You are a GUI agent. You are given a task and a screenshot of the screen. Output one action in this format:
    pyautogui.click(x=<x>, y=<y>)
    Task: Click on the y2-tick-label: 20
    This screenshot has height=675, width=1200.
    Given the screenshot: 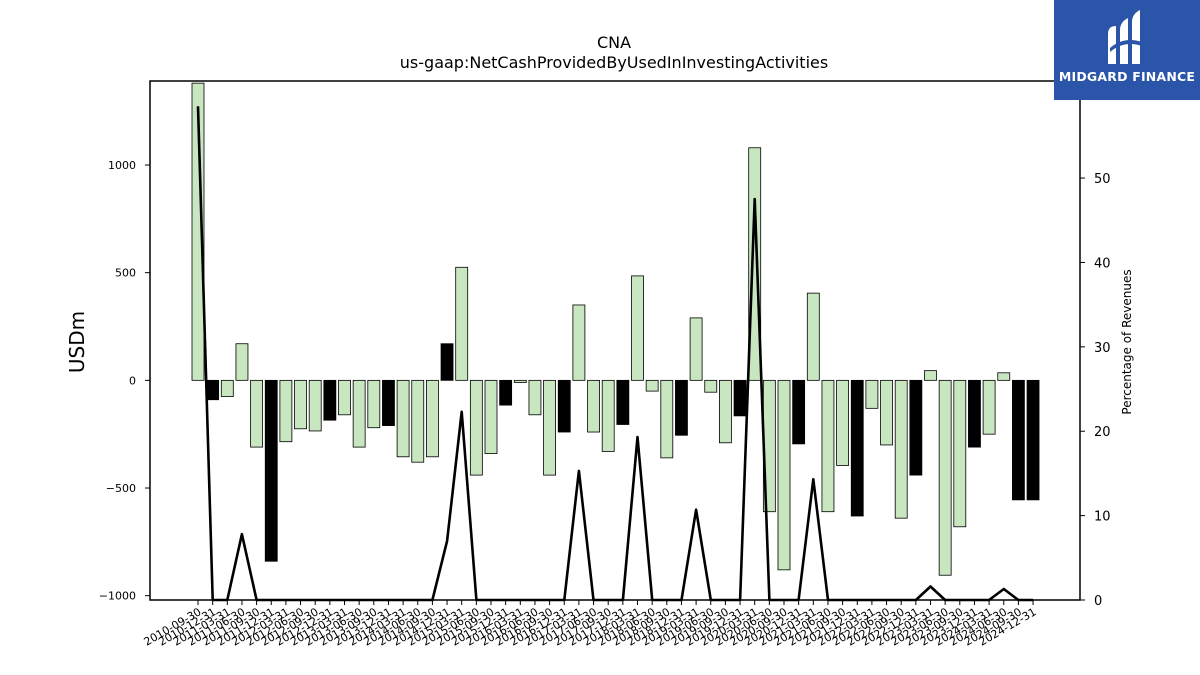 What is the action you would take?
    pyautogui.click(x=1102, y=432)
    